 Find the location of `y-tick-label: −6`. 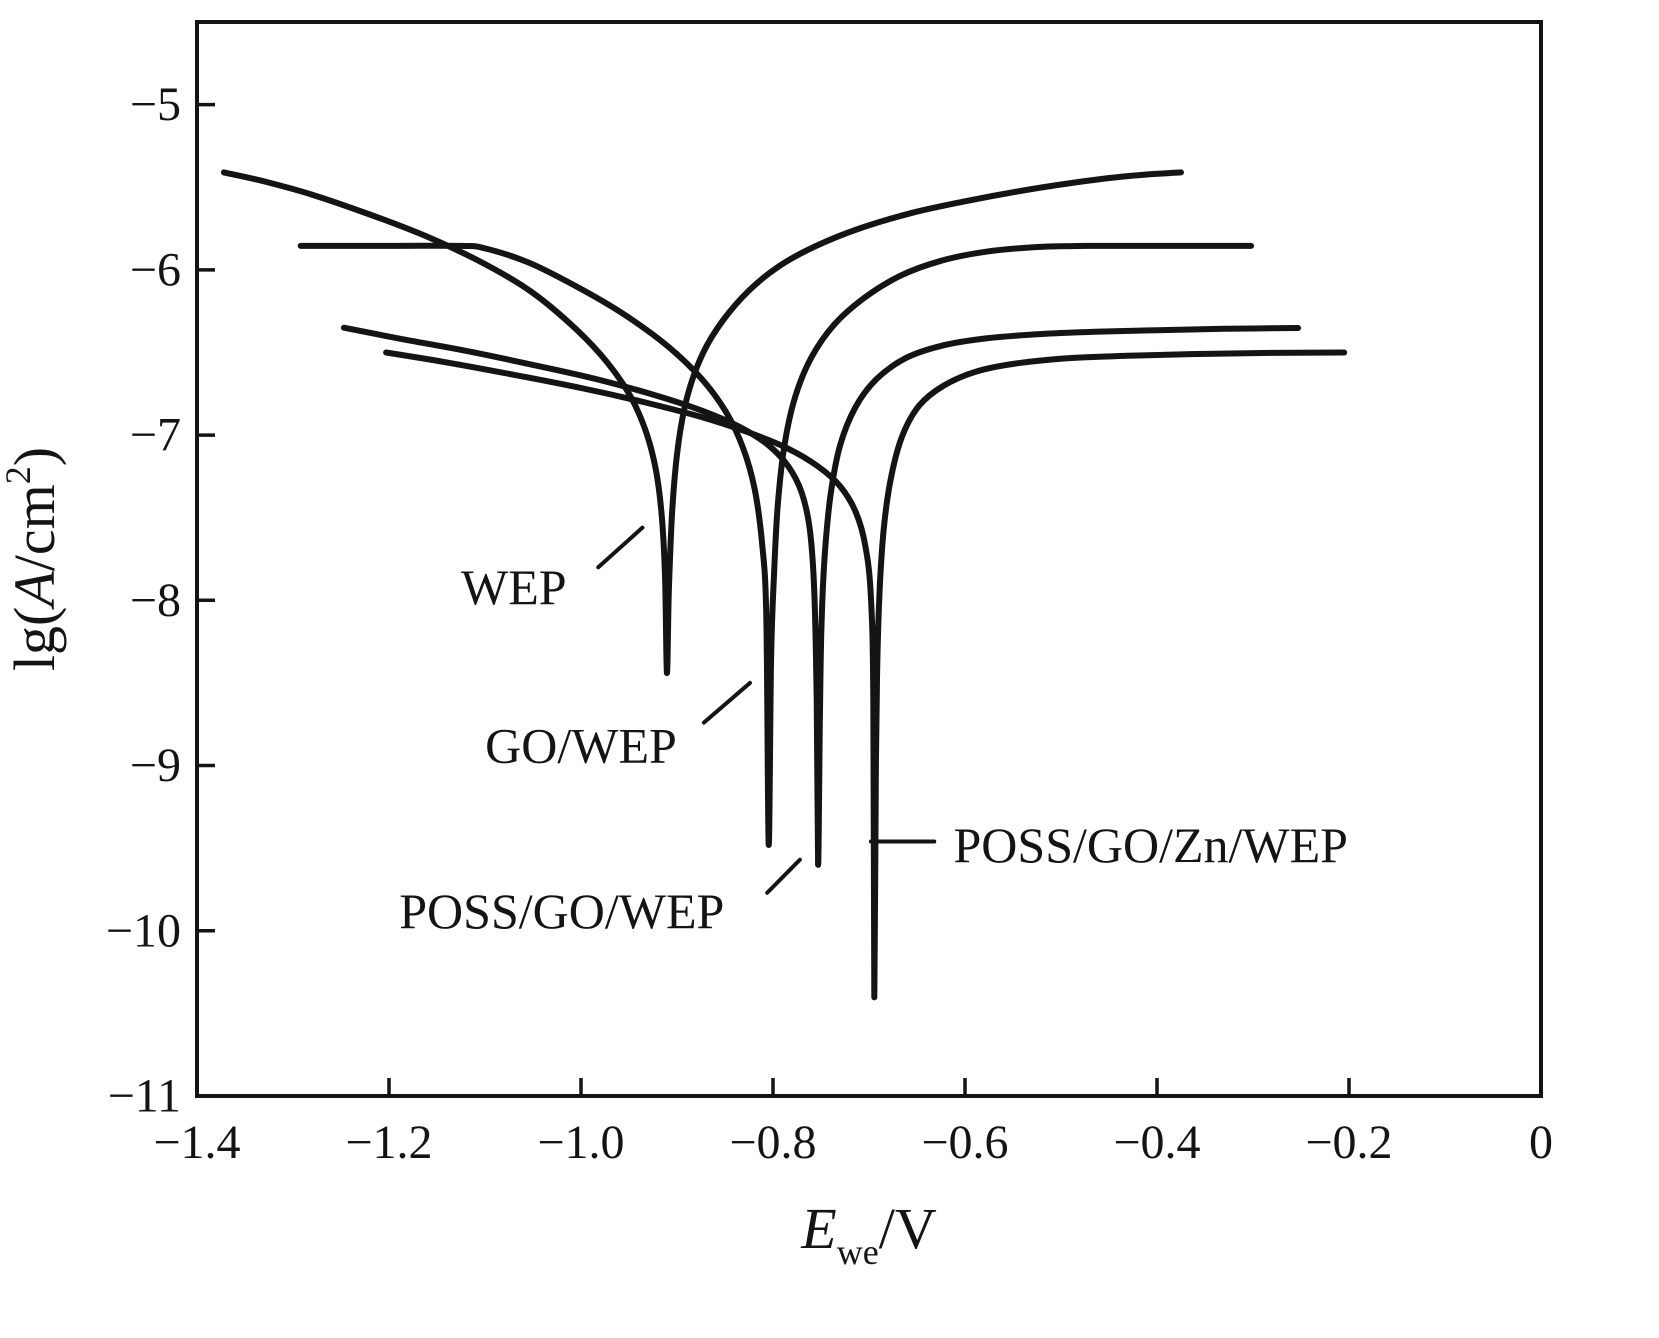

y-tick-label: −6 is located at coordinates (155, 269).